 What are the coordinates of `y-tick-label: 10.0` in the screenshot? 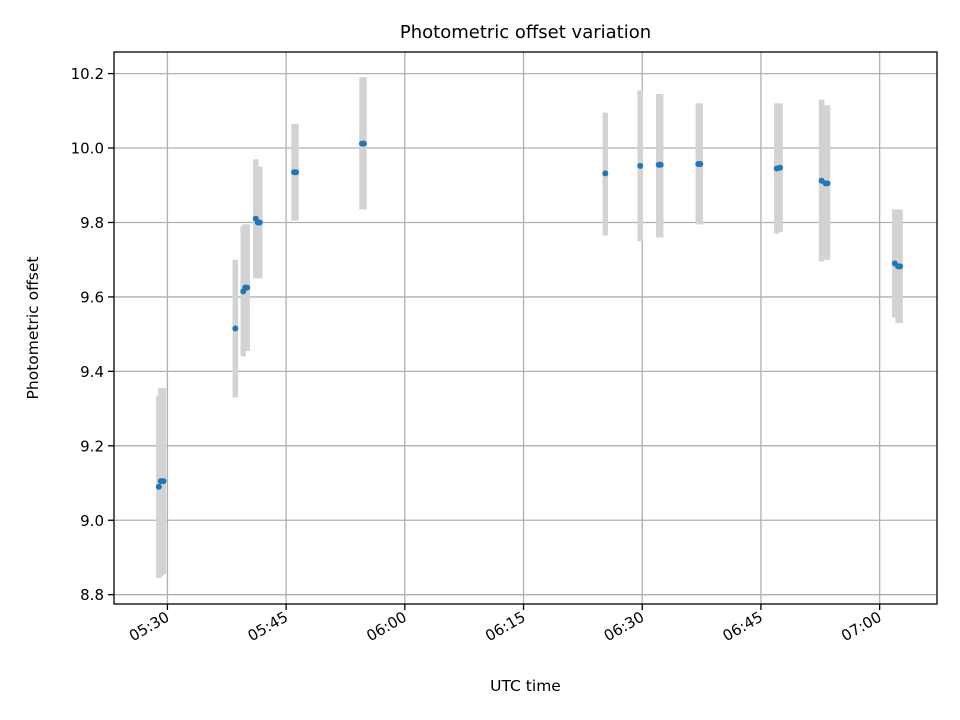 It's located at (87, 149).